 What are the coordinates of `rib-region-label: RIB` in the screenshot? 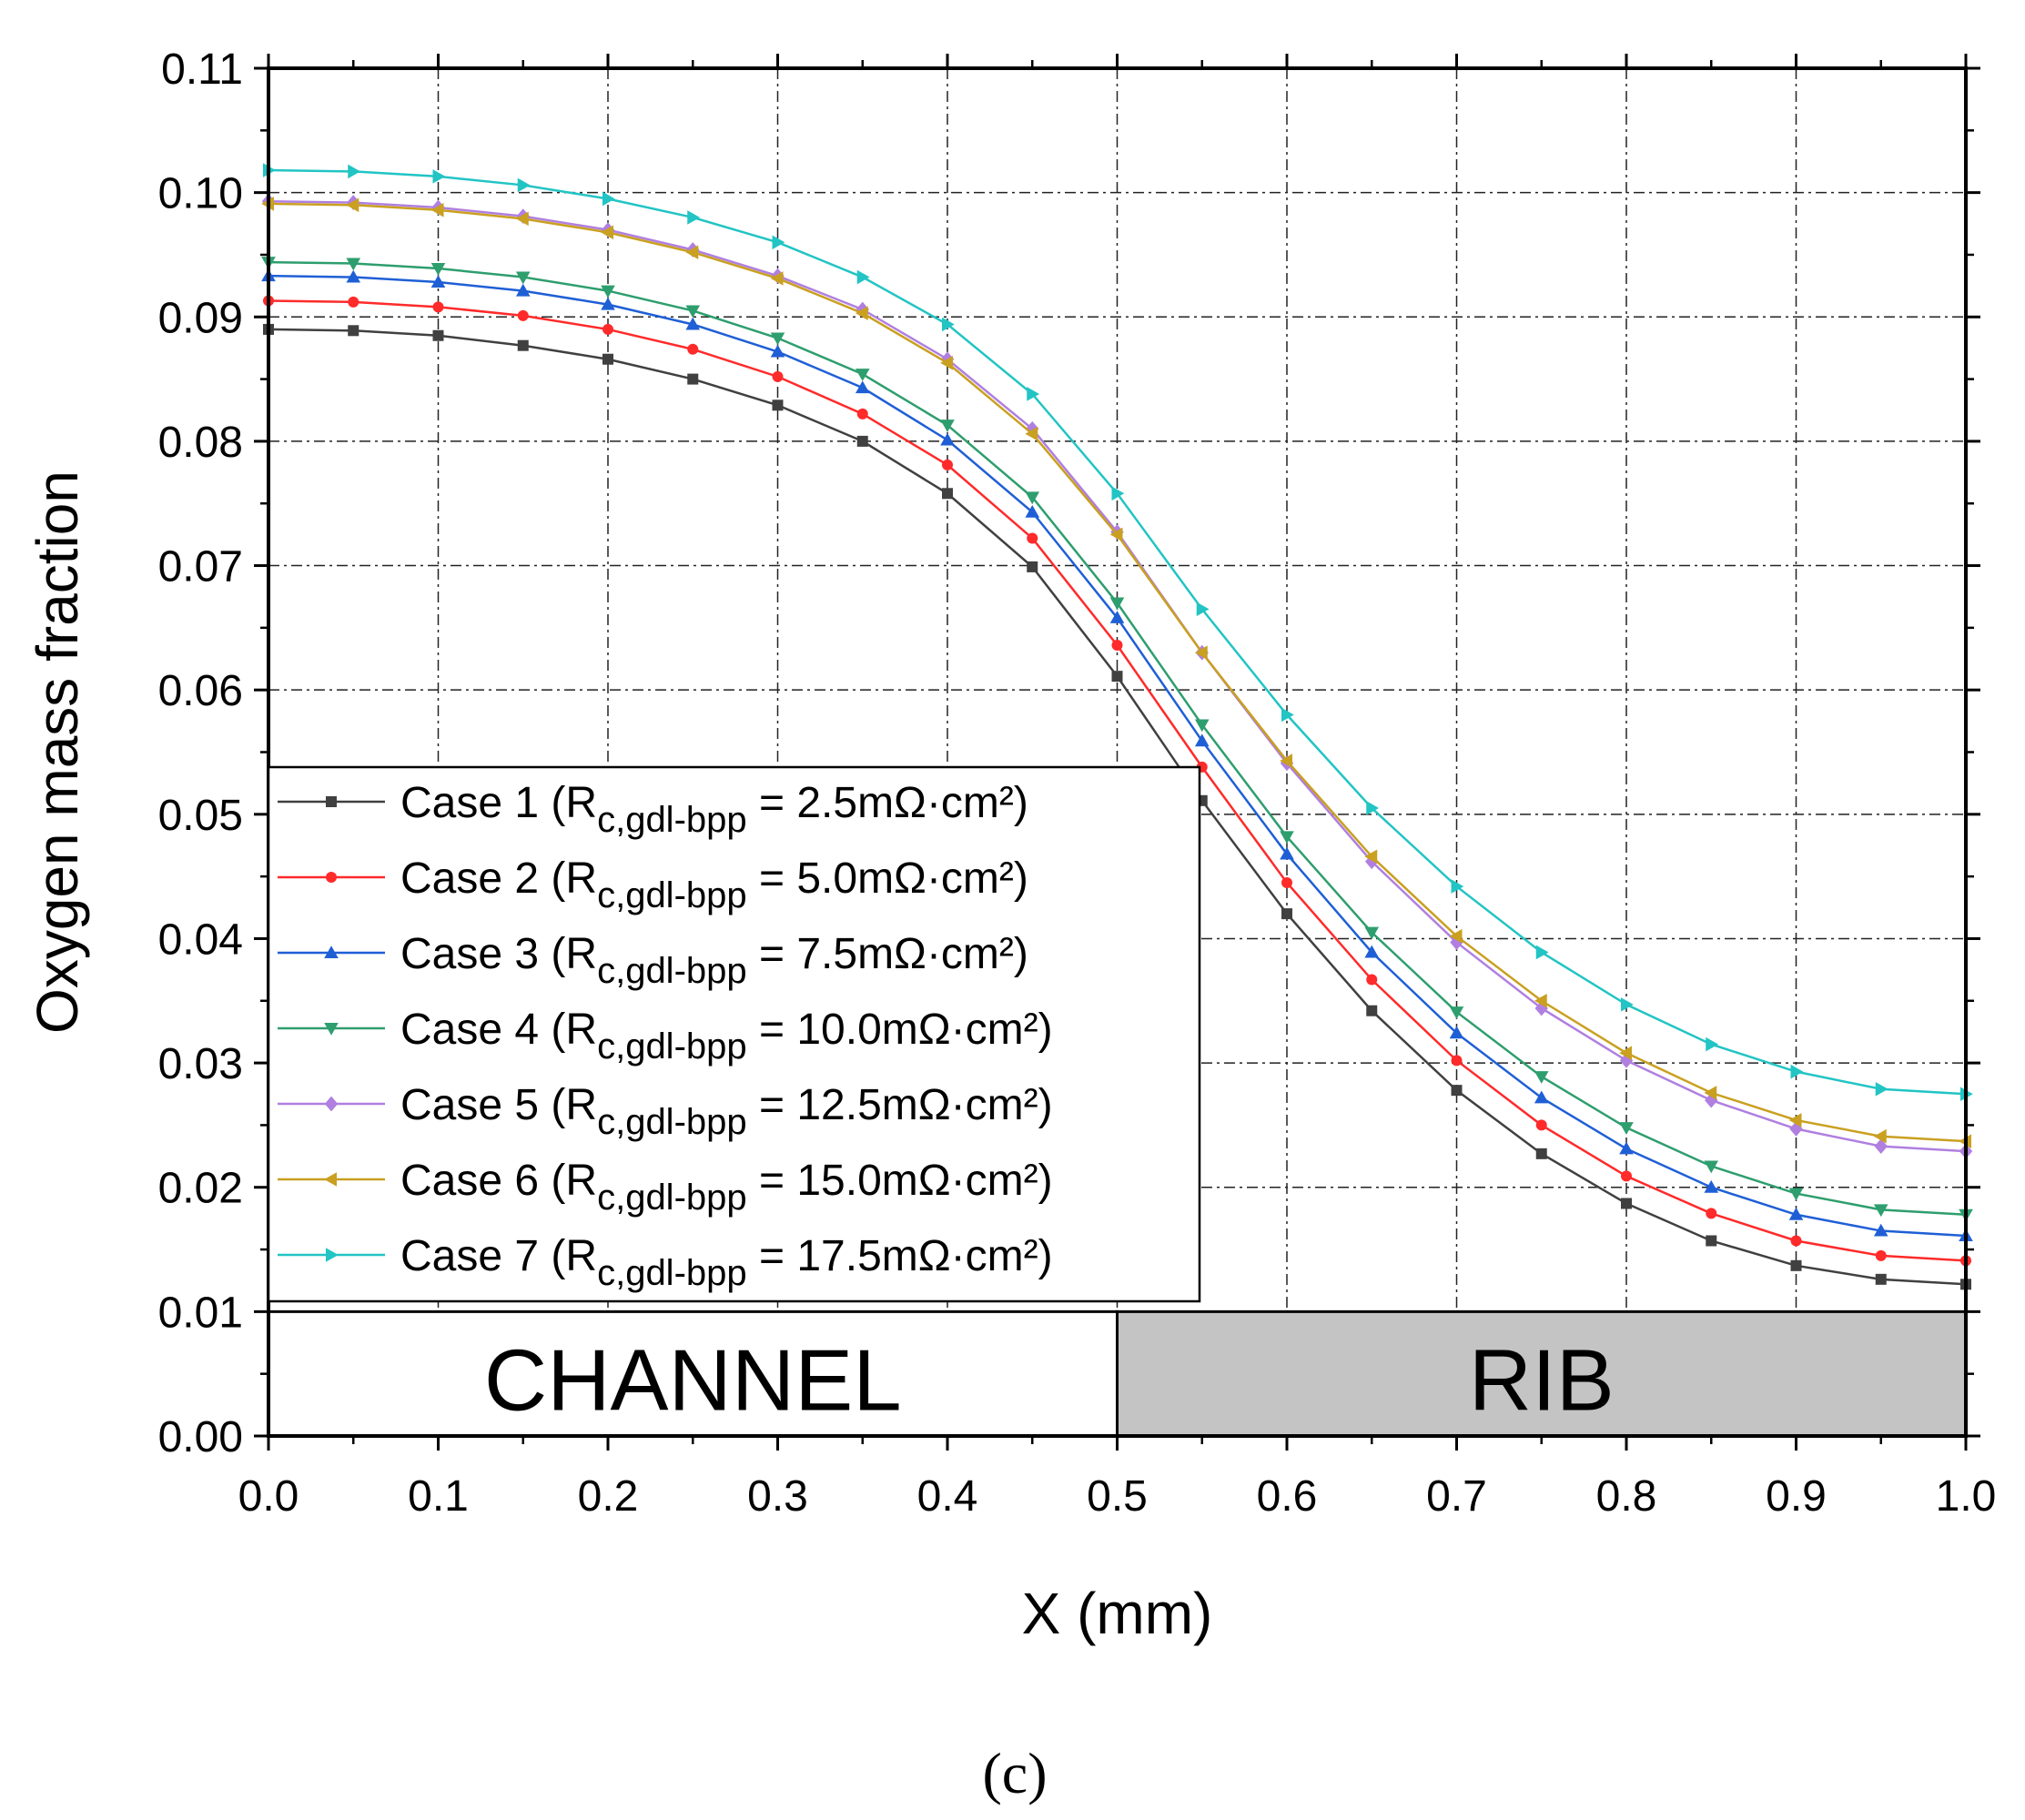 It's located at (1542, 1381).